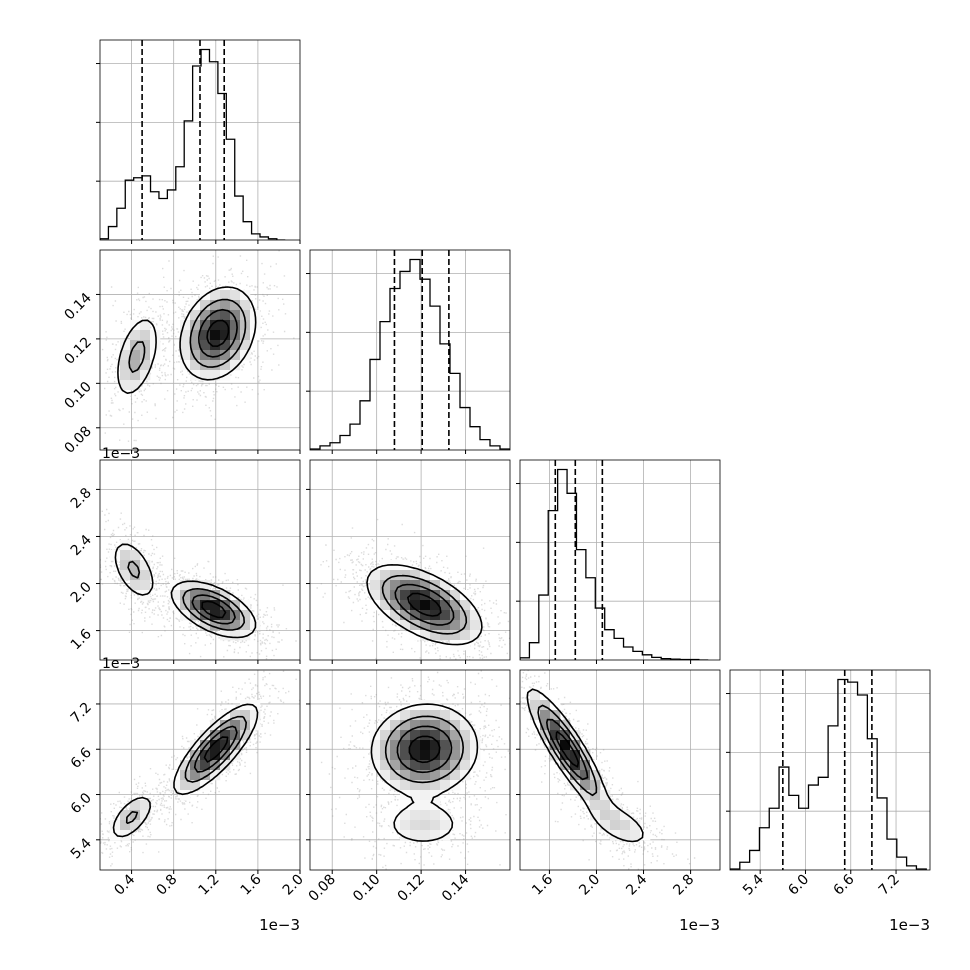 The height and width of the screenshot is (970, 970). Describe the element at coordinates (279, 925) in the screenshot. I see `x-offset-label: 1e−3` at that location.